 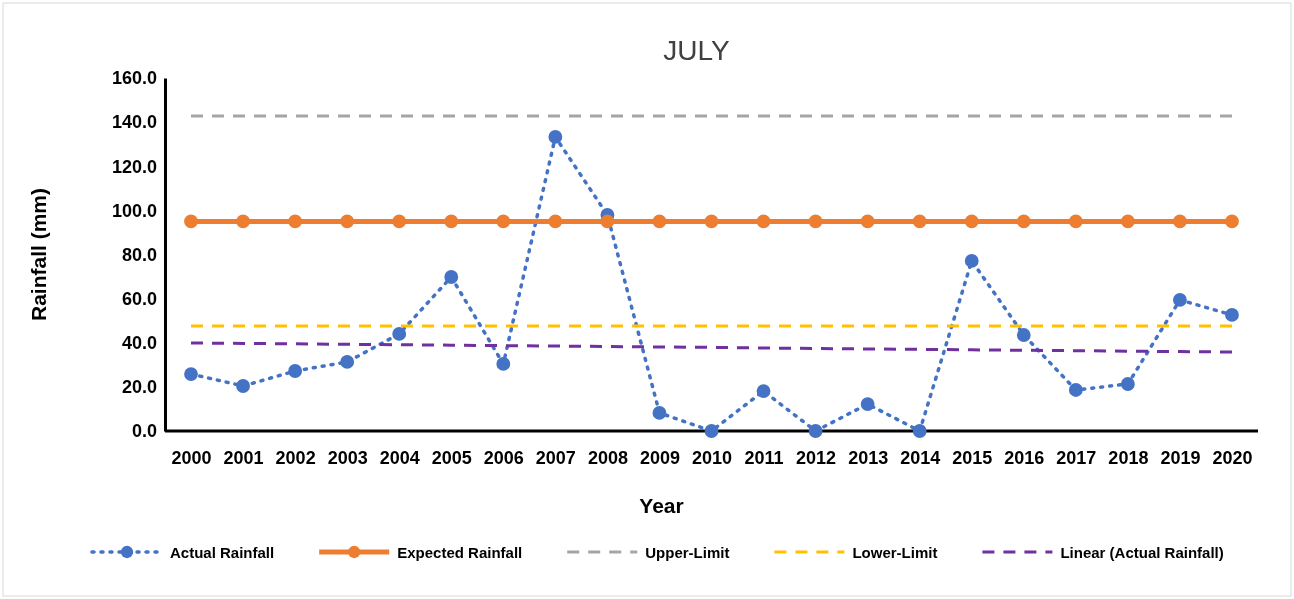 What do you see at coordinates (134, 166) in the screenshot?
I see `y-tick-label: 120.0` at bounding box center [134, 166].